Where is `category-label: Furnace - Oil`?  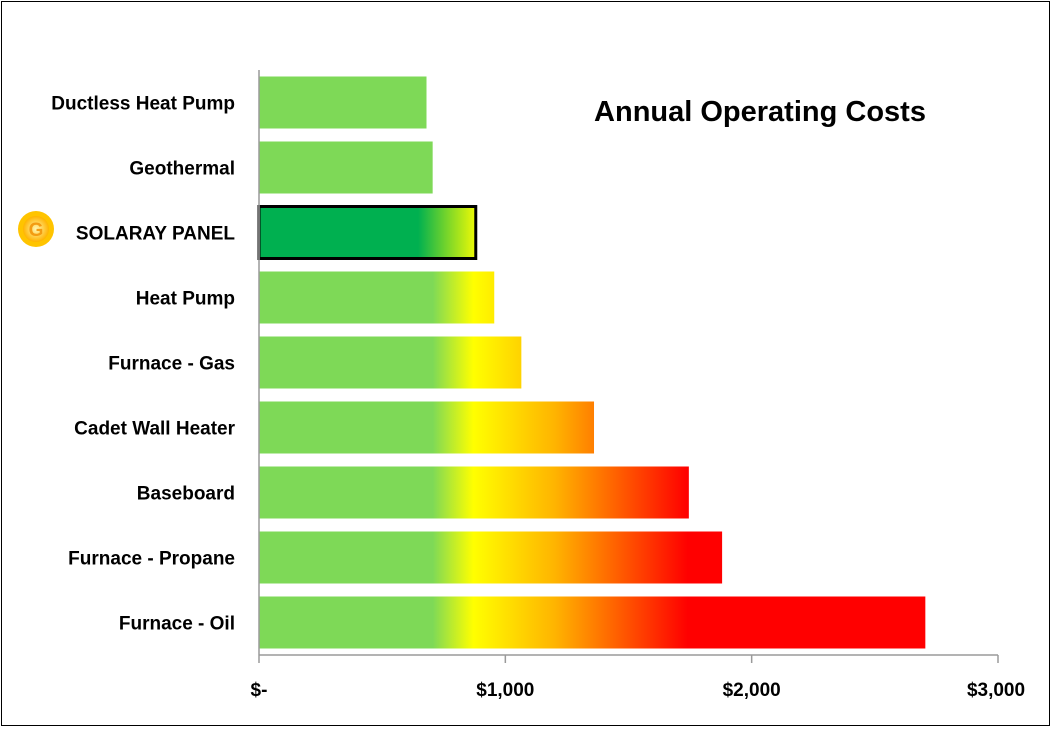
category-label: Furnace - Oil is located at coordinates (177, 624).